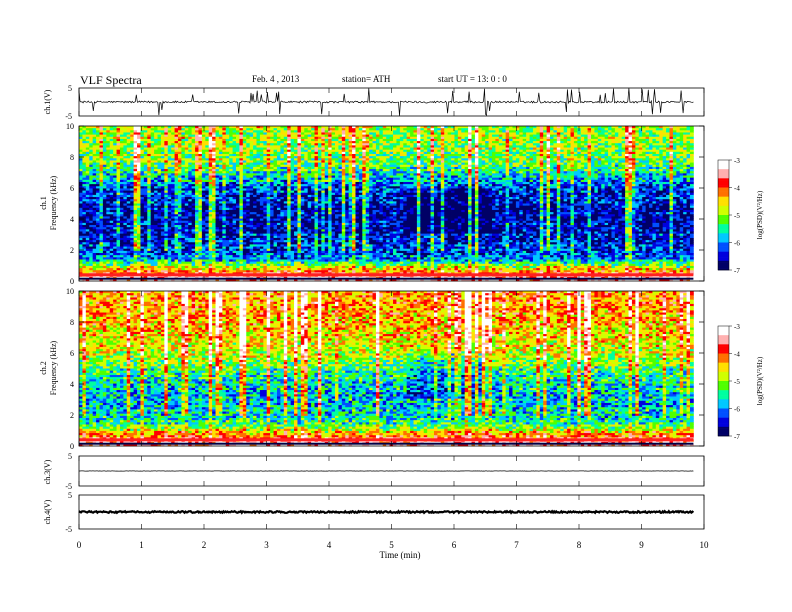 The height and width of the screenshot is (612, 792). I want to click on ch1-ytick-bottom: -5, so click(68, 116).